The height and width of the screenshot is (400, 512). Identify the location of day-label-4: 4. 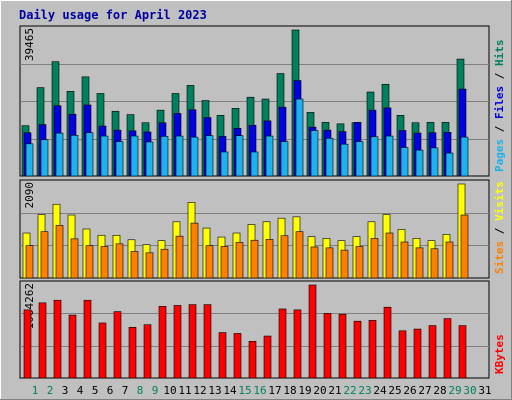
(80, 390).